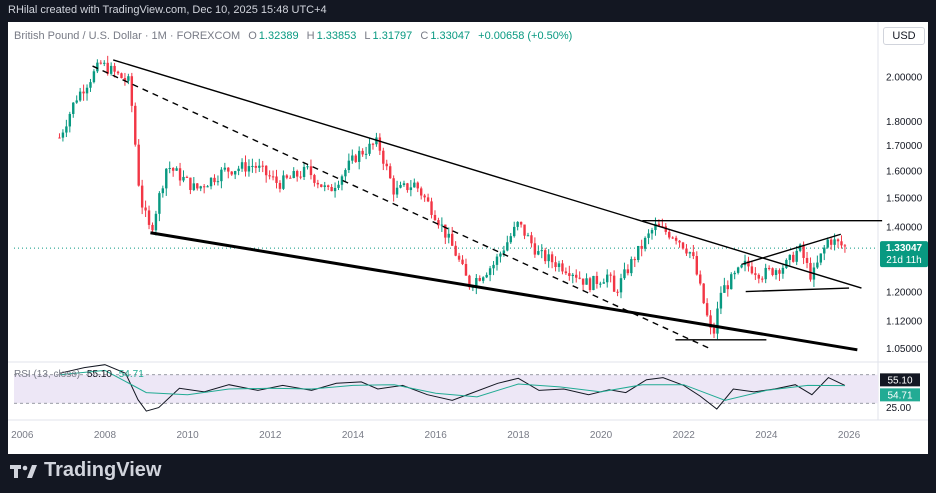 This screenshot has height=493, width=936. Describe the element at coordinates (450, 36) in the screenshot. I see `close-value: 1.33047` at that location.